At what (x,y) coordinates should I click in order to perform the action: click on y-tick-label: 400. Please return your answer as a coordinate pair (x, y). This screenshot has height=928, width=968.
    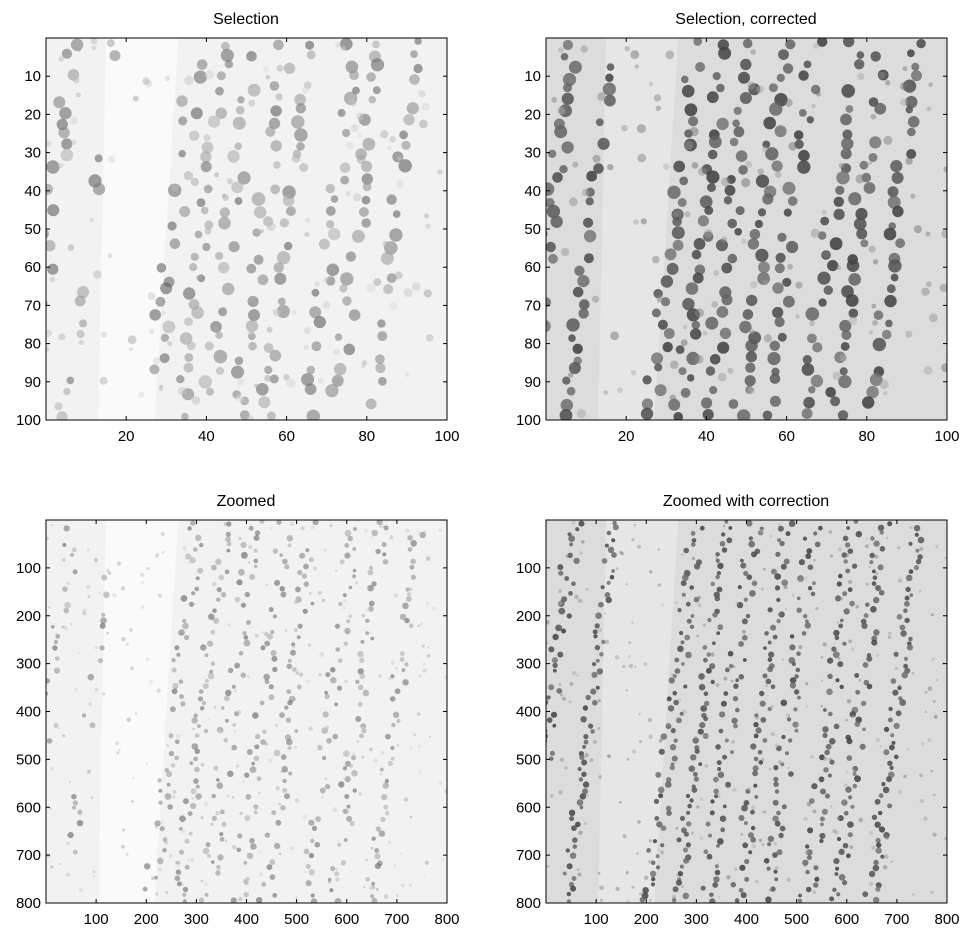
    Looking at the image, I should click on (28, 712).